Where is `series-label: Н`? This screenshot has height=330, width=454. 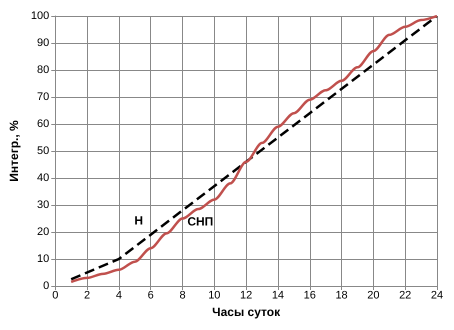 series-label: Н is located at coordinates (139, 221).